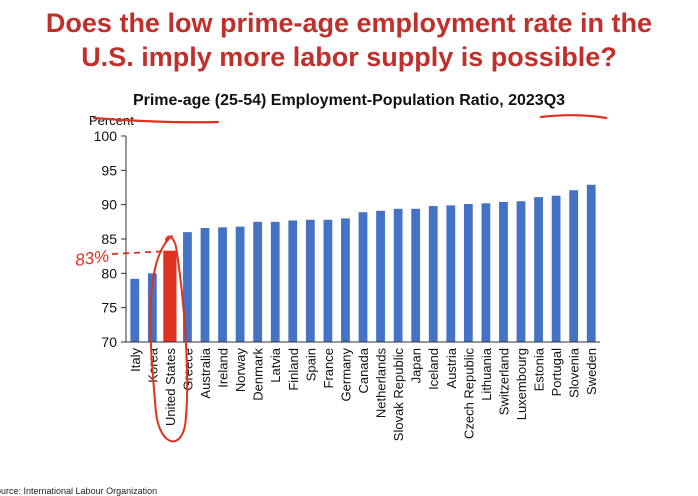 The image size is (698, 496). What do you see at coordinates (451, 273) in the screenshot?
I see `bar-austria` at bounding box center [451, 273].